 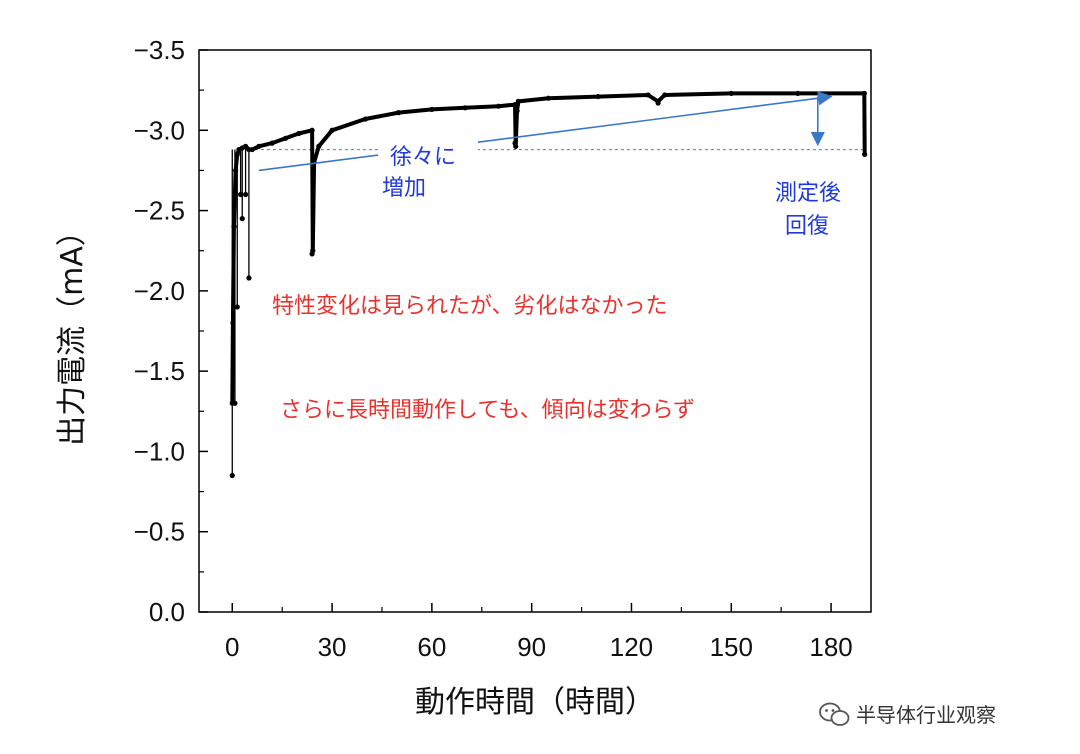 I want to click on x-tick-label: 90, so click(x=531, y=647).